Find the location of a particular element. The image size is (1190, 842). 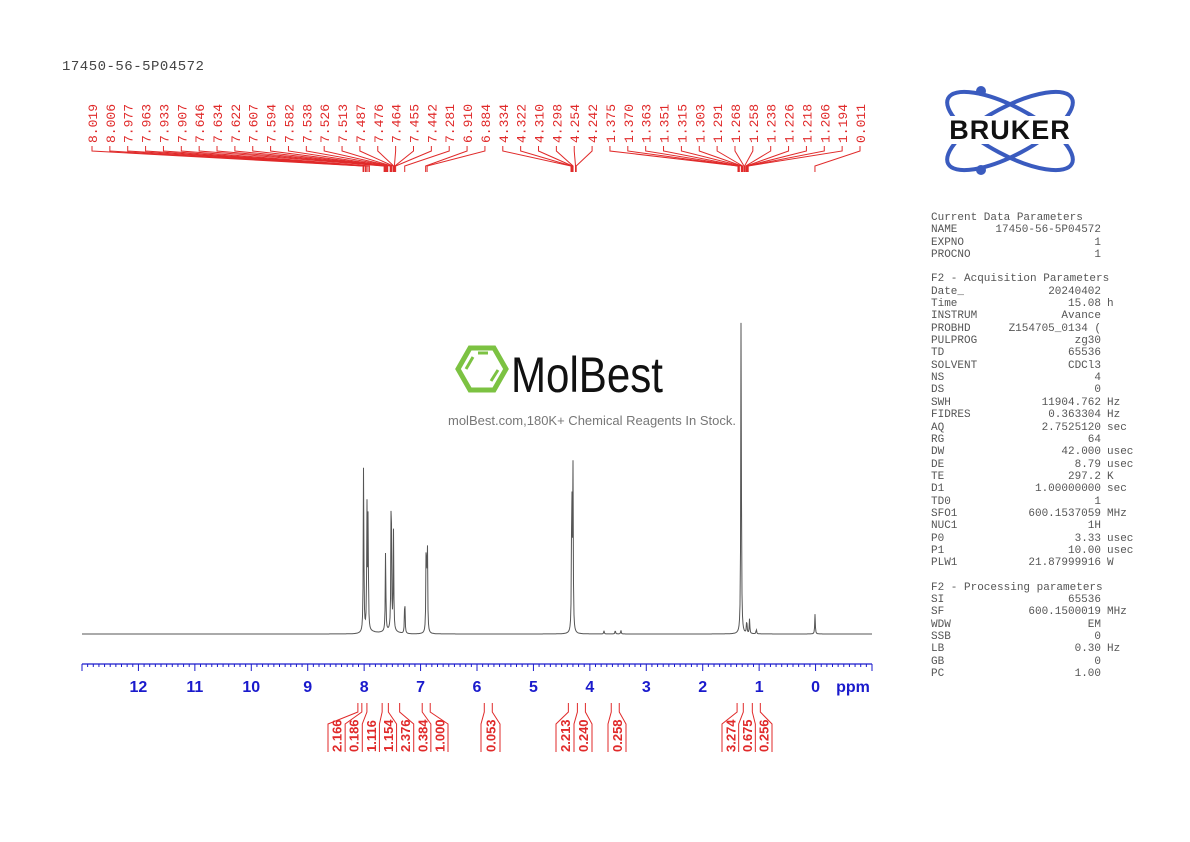

peak-label: 7.487 is located at coordinates (361, 123).